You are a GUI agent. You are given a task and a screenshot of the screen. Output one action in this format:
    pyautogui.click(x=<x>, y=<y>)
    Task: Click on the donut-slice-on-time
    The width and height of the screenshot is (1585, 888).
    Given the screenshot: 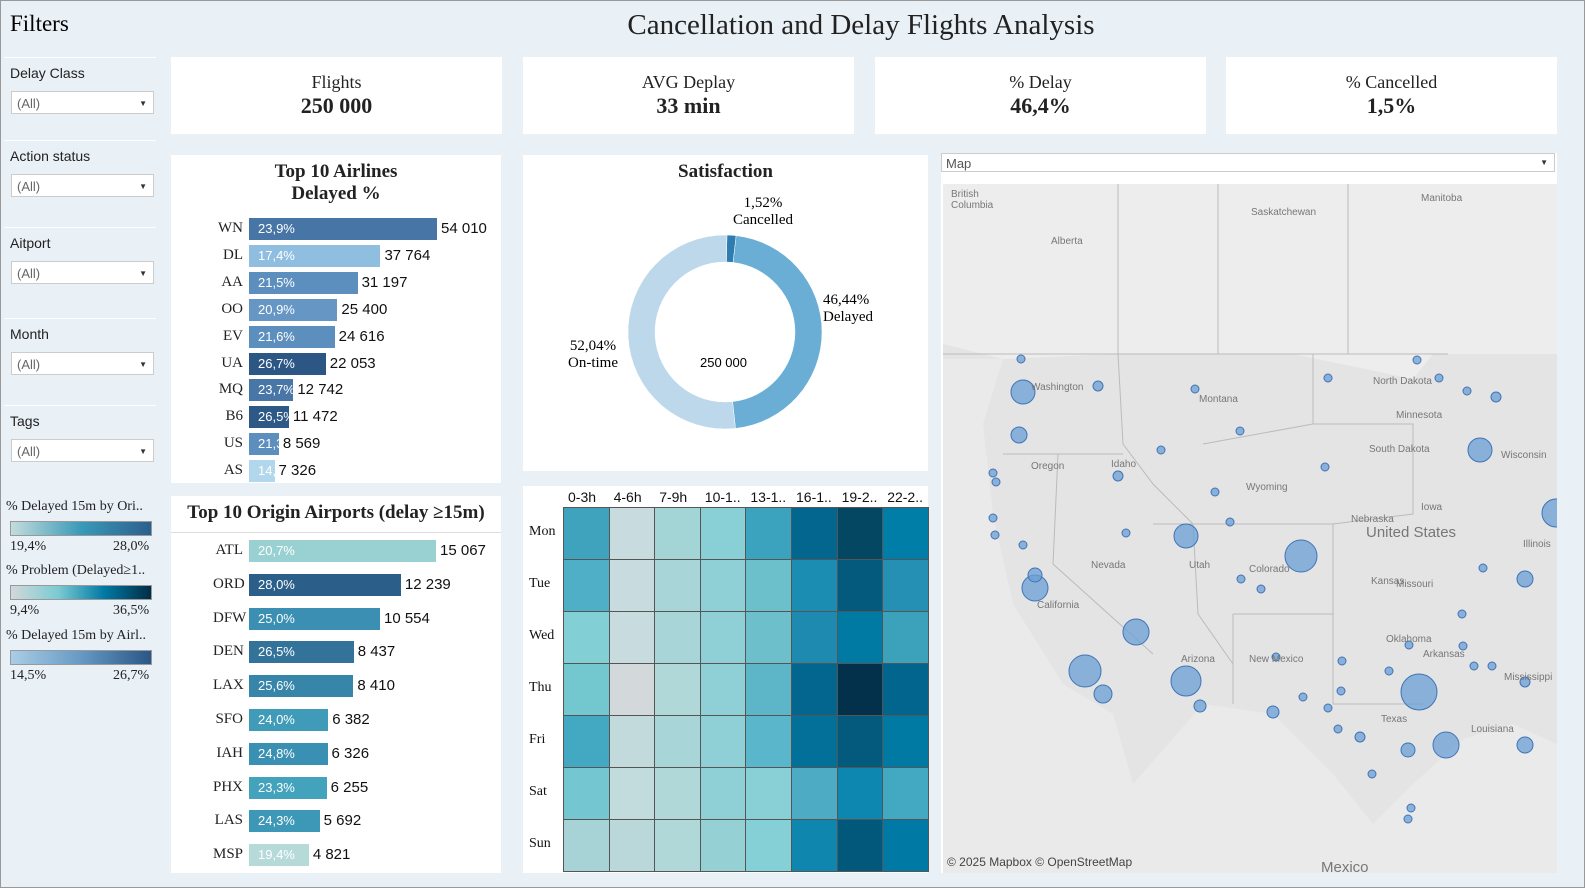 What is the action you would take?
    pyautogui.click(x=681, y=332)
    